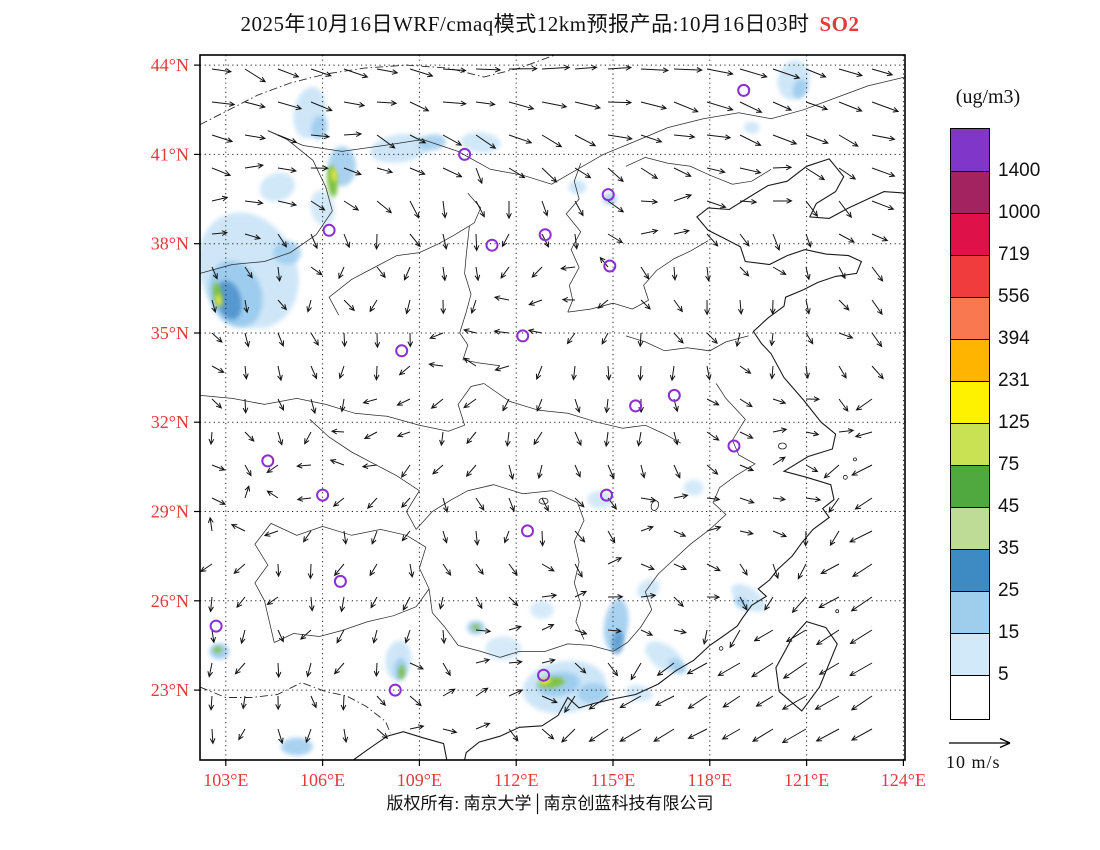 Image resolution: width=1100 pixels, height=850 pixels. Describe the element at coordinates (170, 512) in the screenshot. I see `lat-tick-label: 29°N` at that location.